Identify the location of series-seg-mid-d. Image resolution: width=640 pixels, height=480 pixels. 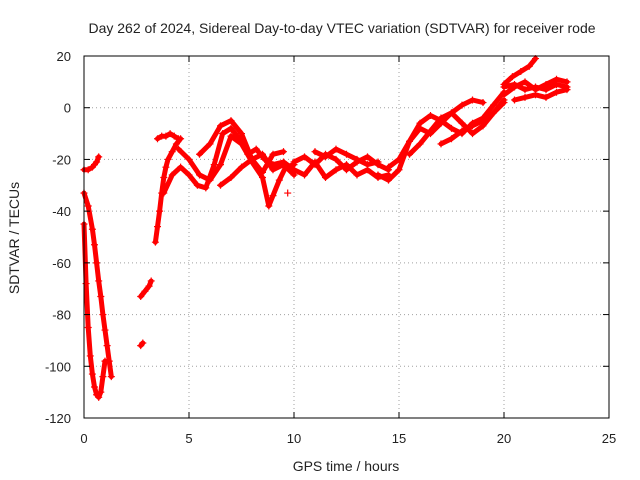
(257, 169).